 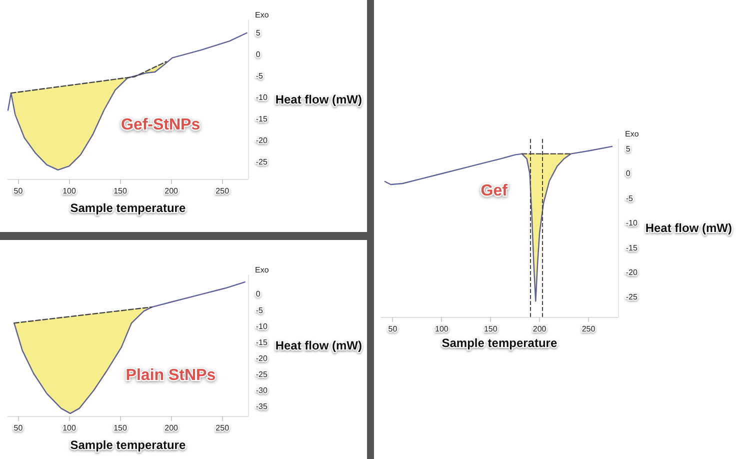 What do you see at coordinates (494, 191) in the screenshot?
I see `text: Gef` at bounding box center [494, 191].